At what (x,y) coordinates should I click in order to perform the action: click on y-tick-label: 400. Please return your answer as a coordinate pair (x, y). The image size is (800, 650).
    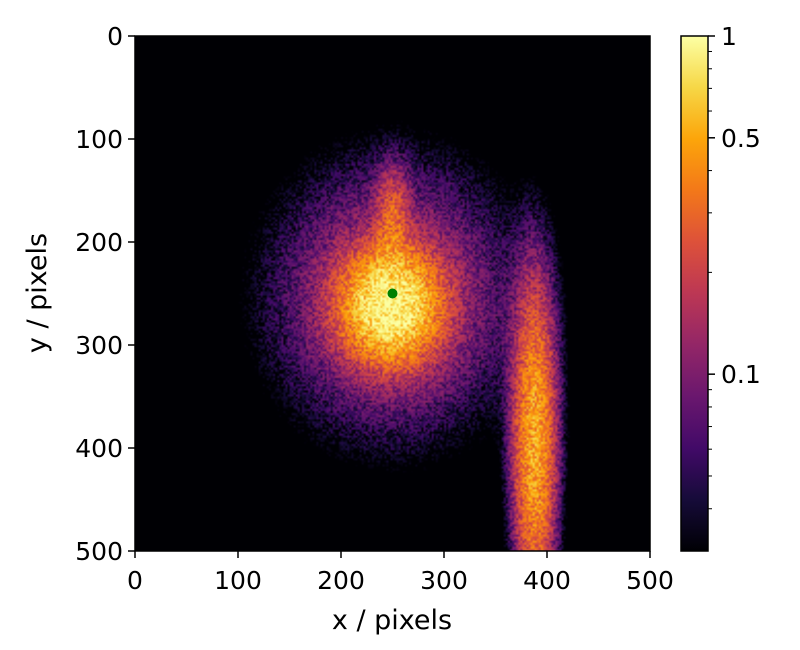
    Looking at the image, I should click on (99, 448).